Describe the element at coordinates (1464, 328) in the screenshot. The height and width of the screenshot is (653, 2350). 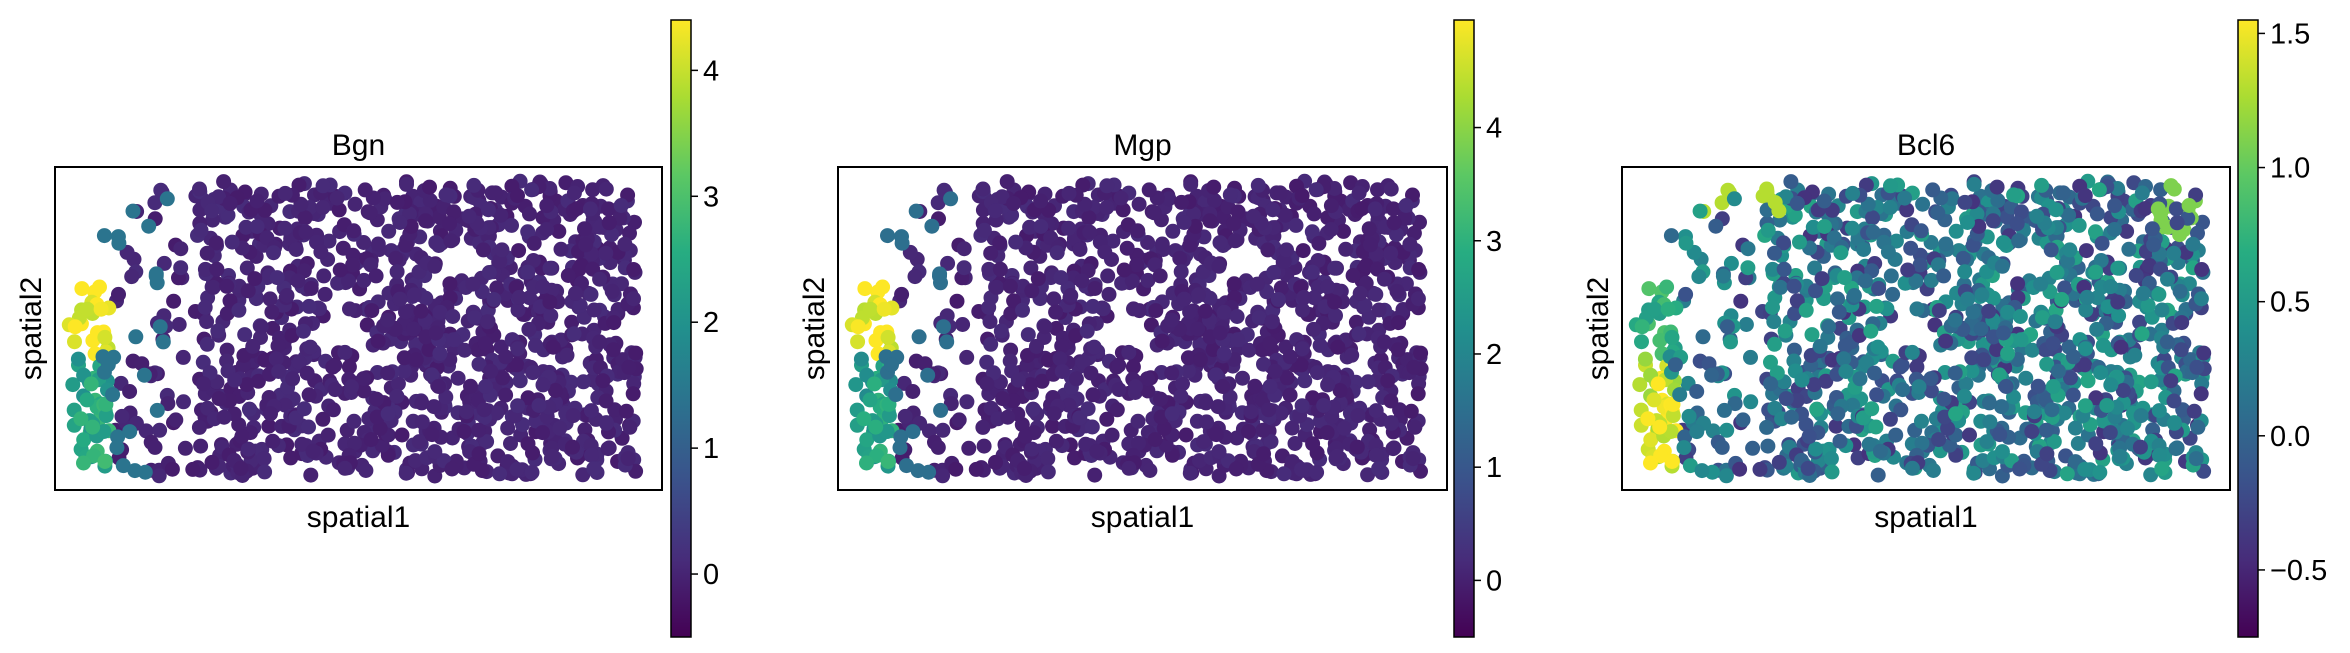
I see `colorbar` at that location.